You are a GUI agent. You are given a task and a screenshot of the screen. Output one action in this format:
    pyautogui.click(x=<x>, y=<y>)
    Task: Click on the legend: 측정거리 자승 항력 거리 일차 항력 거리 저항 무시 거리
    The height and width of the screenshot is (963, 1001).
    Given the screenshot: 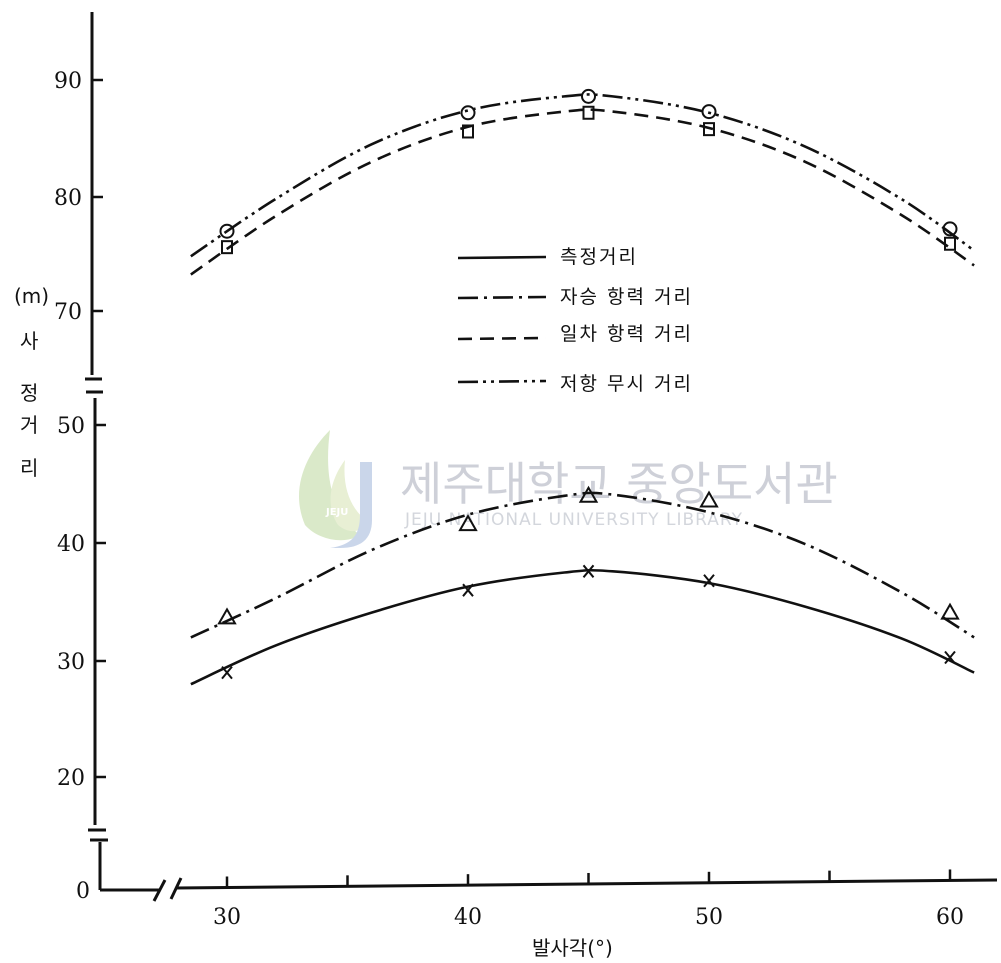 What is the action you would take?
    pyautogui.click(x=575, y=320)
    